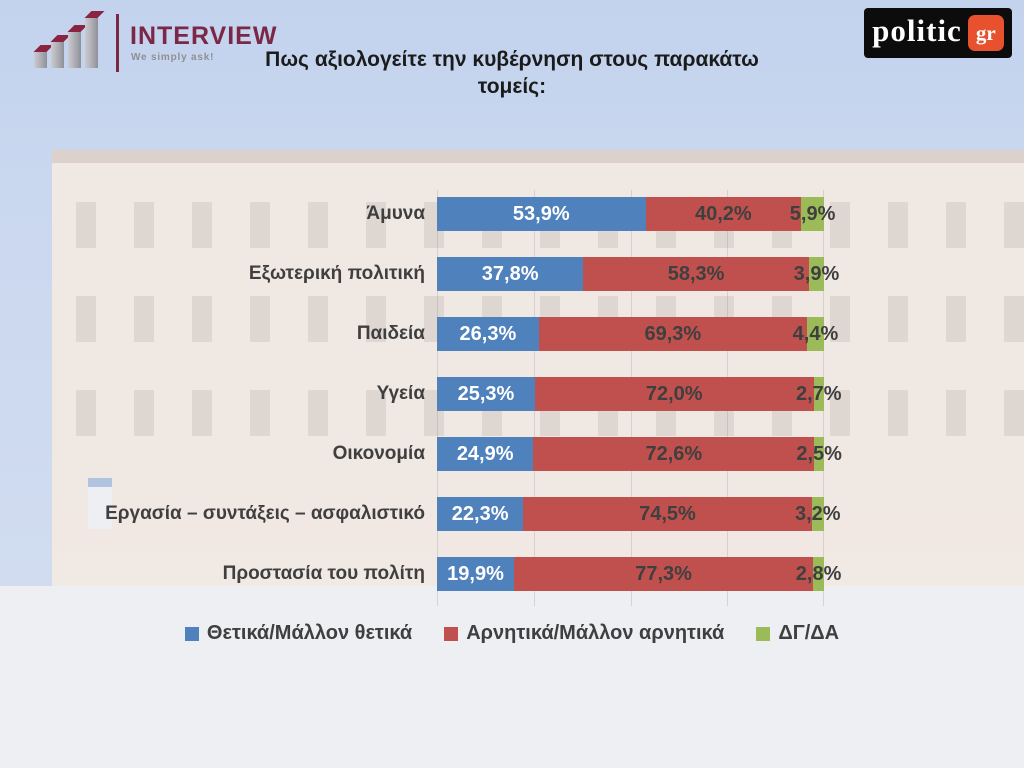 Image resolution: width=1024 pixels, height=768 pixels. I want to click on bar-segment-positive: 19,9%, so click(475, 574).